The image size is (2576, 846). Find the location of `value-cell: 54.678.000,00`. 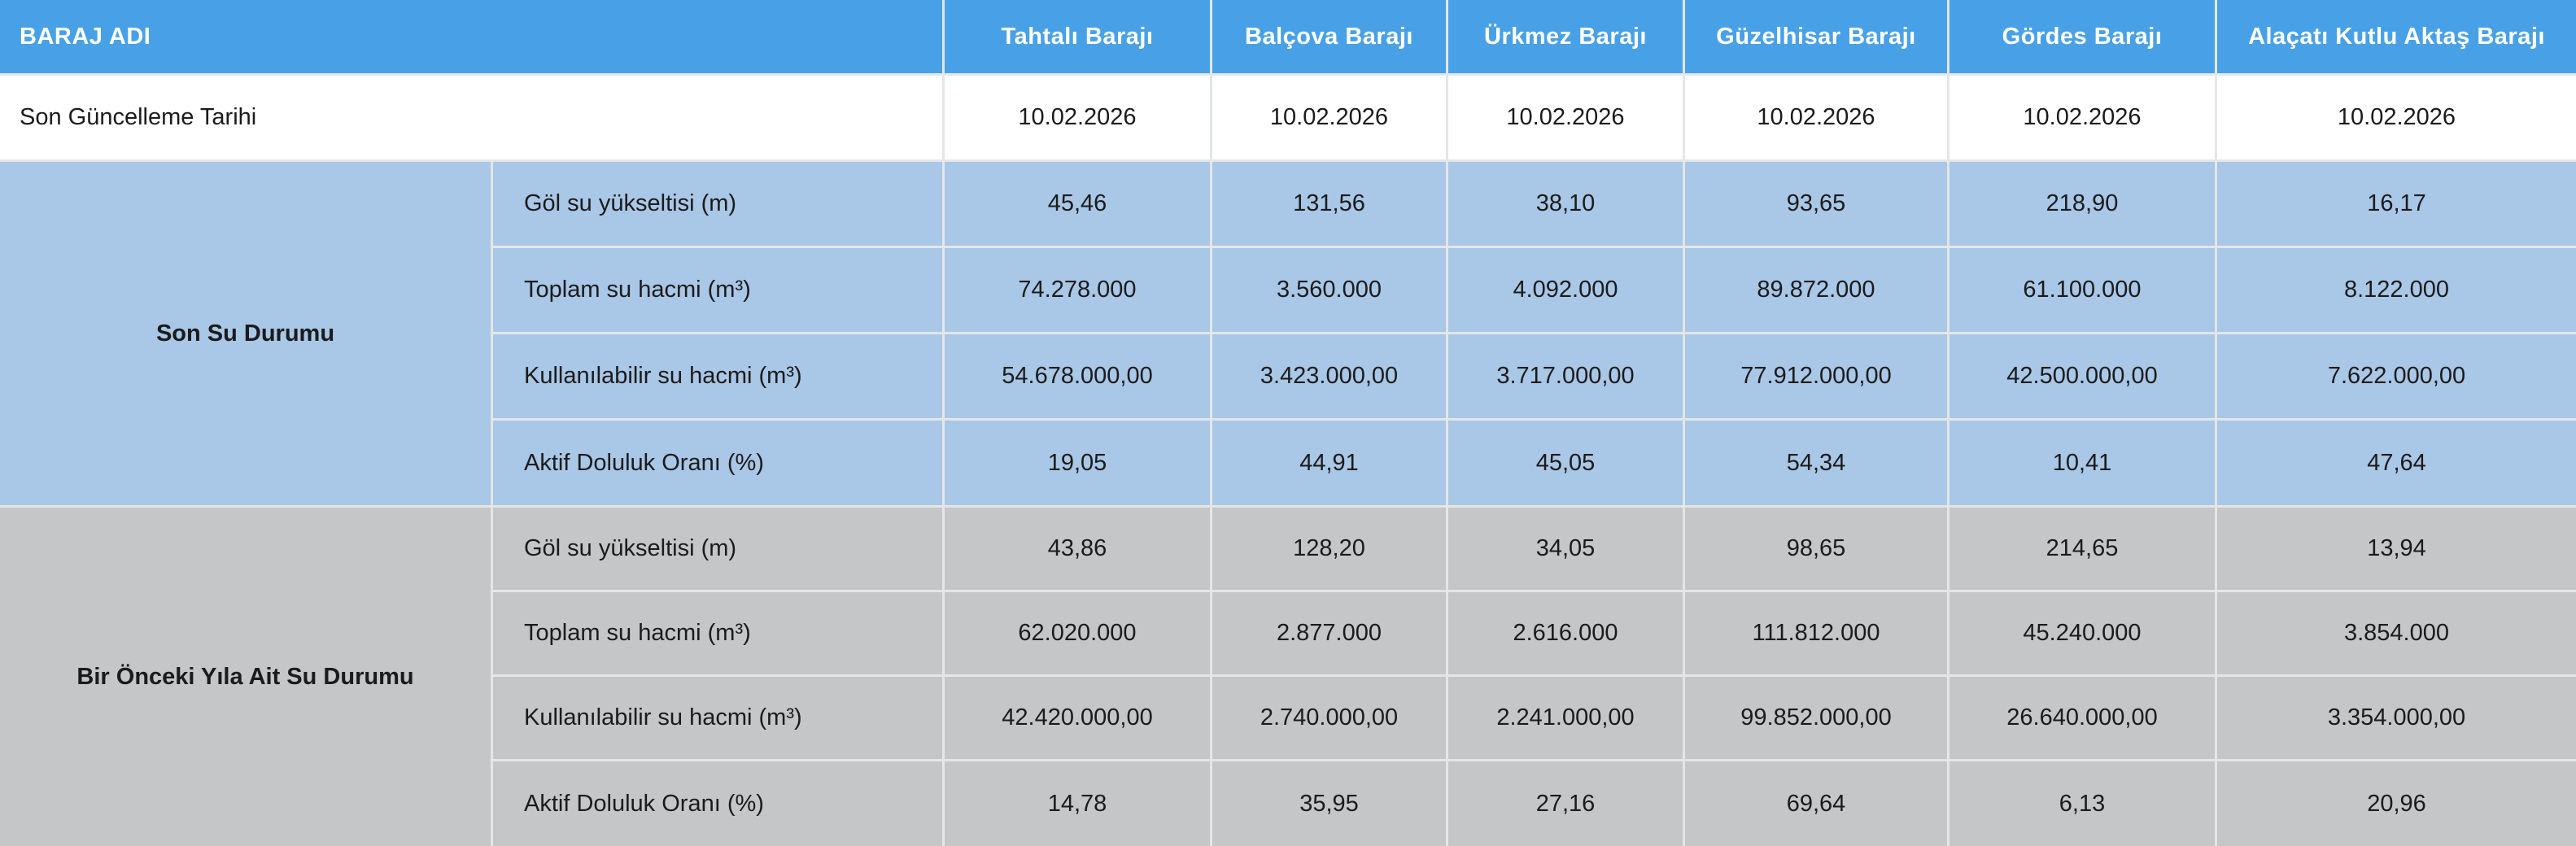

value-cell: 54.678.000,00 is located at coordinates (1077, 376).